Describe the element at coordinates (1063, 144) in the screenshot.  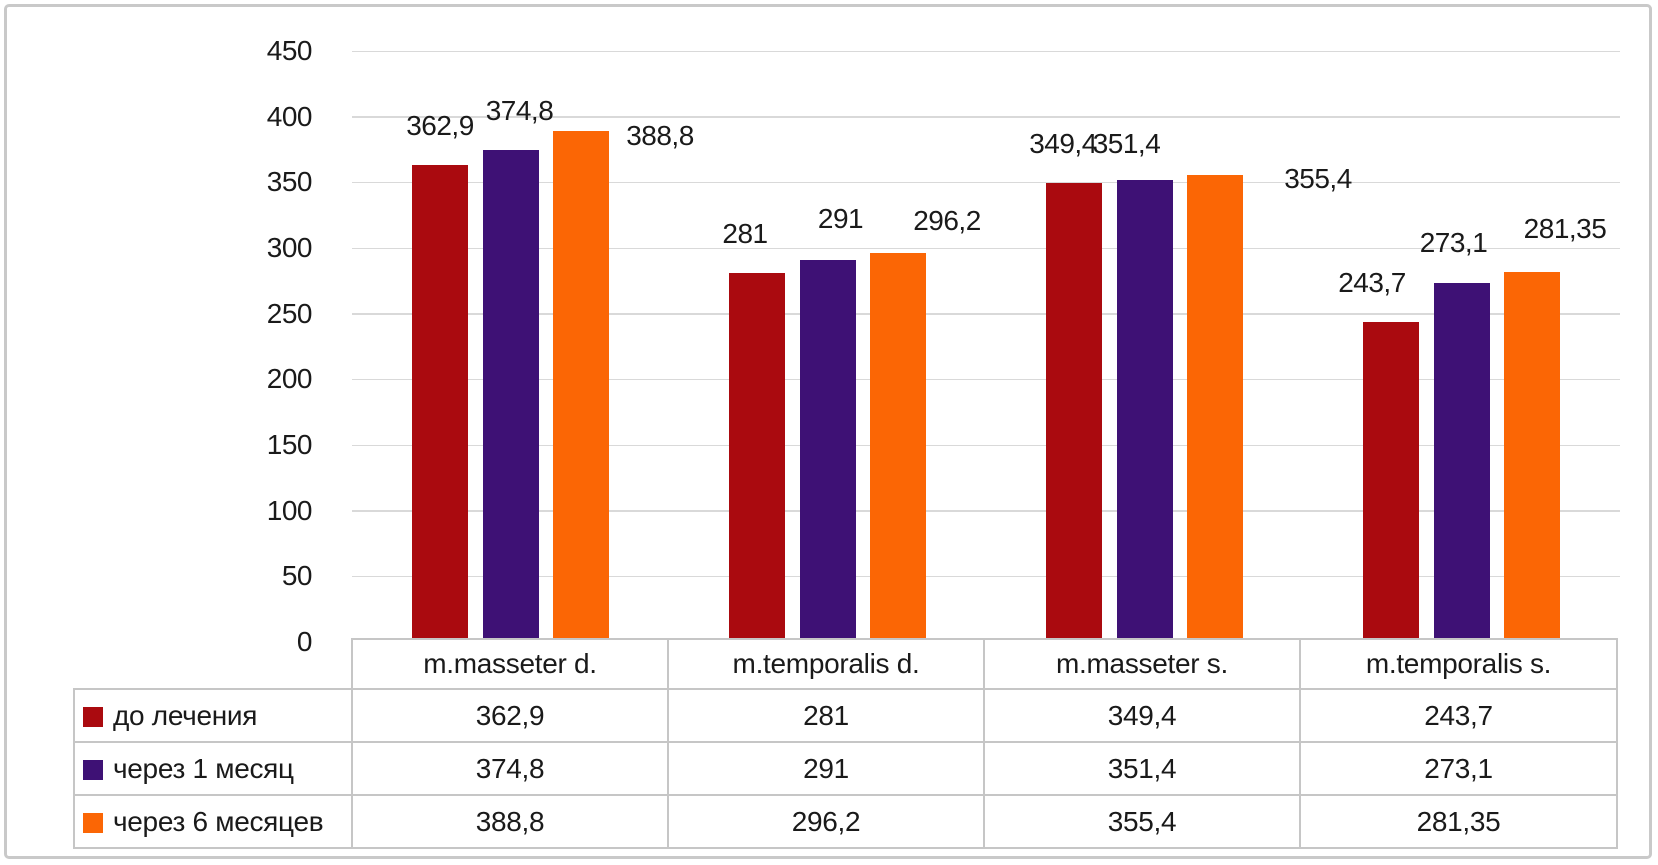
I see `bar-value-label: 349,4` at that location.